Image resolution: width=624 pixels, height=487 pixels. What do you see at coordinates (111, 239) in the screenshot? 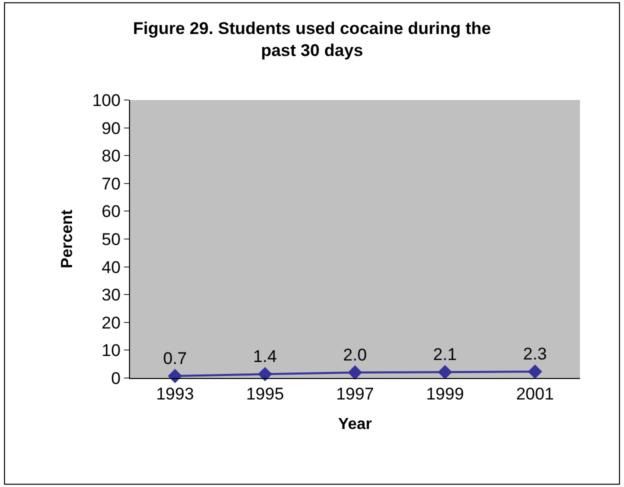
I see `y-tick-label: 50` at bounding box center [111, 239].